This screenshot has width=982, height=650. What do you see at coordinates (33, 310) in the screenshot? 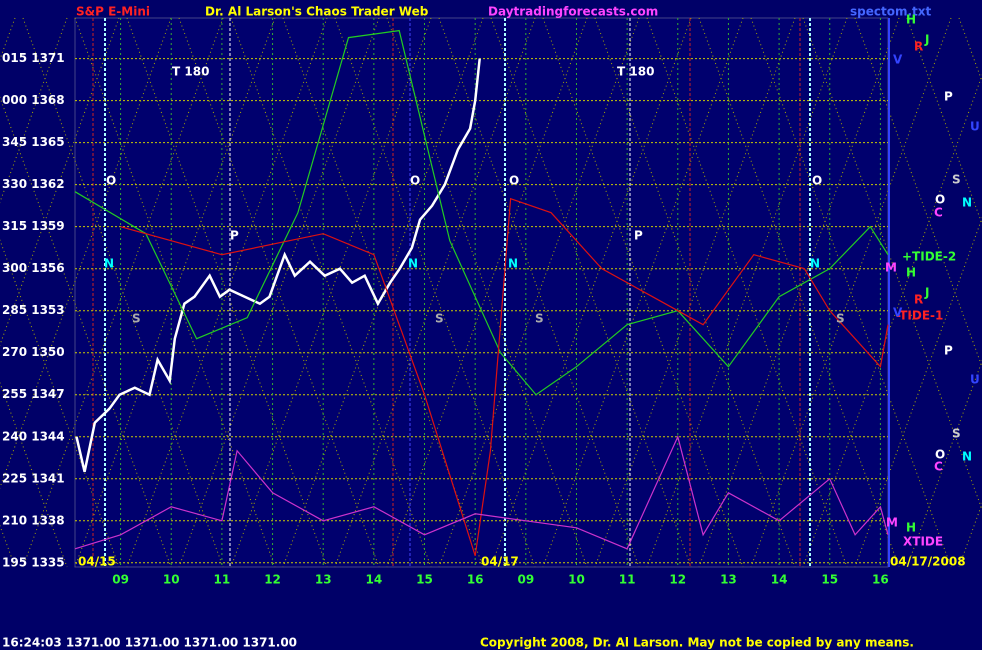
I see `y-tick-label: 285 1353` at bounding box center [33, 310].